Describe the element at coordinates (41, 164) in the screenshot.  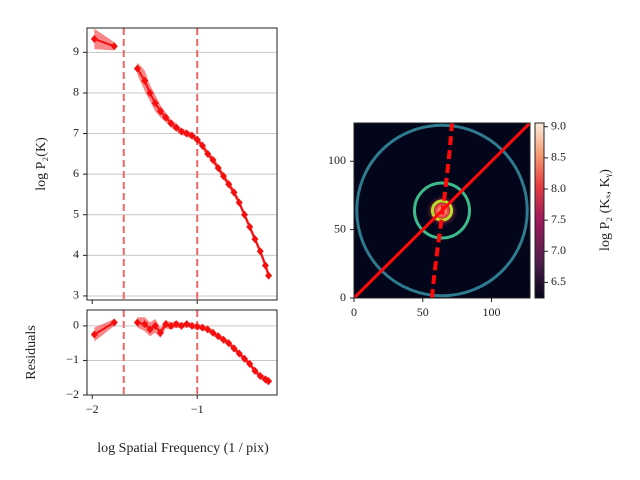
I see `y-axis-label: log P₂(K)` at that location.